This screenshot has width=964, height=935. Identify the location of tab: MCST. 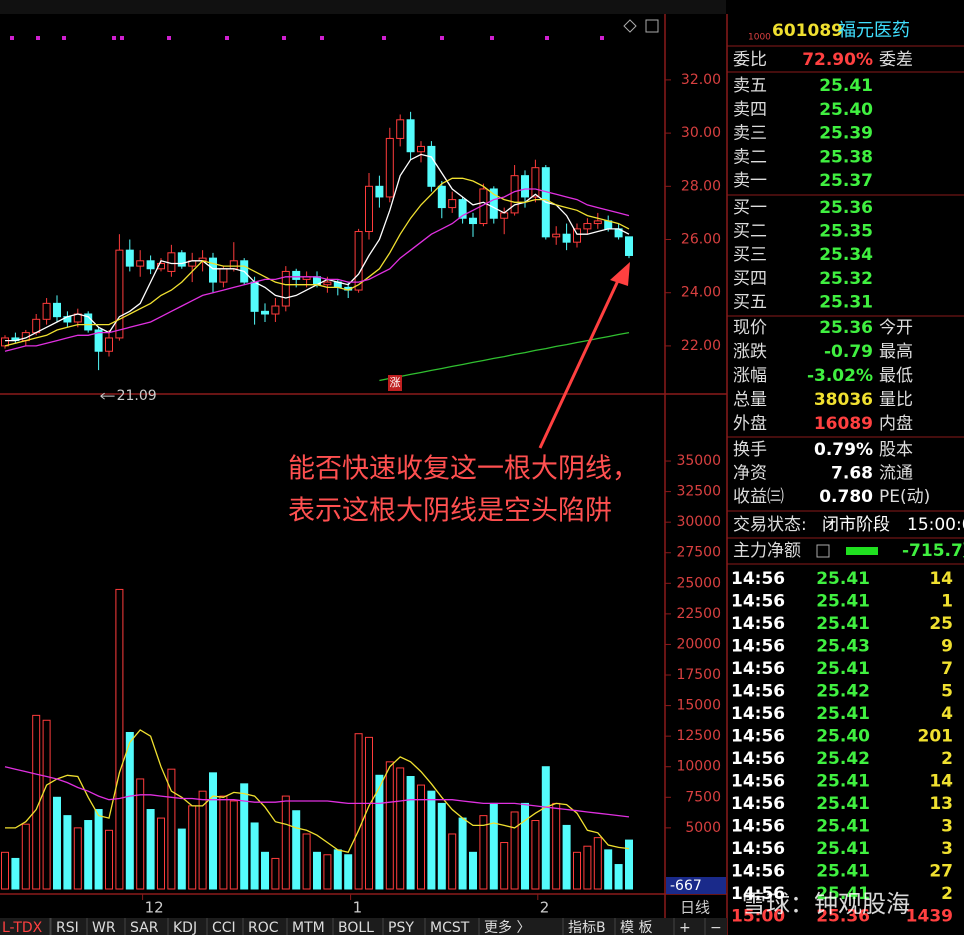
(450, 927).